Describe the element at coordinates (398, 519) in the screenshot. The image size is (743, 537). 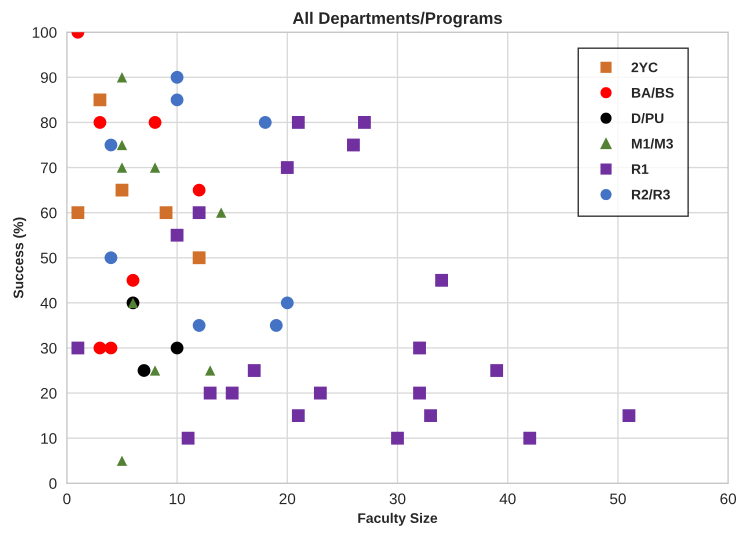
I see `x-axis-title: Faculty Size` at that location.